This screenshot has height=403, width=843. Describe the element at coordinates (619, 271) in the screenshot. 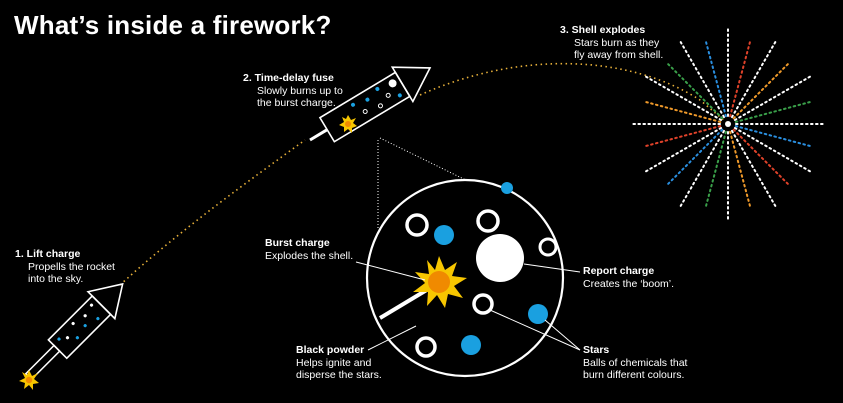

I see `label-heading: Report charge` at that location.